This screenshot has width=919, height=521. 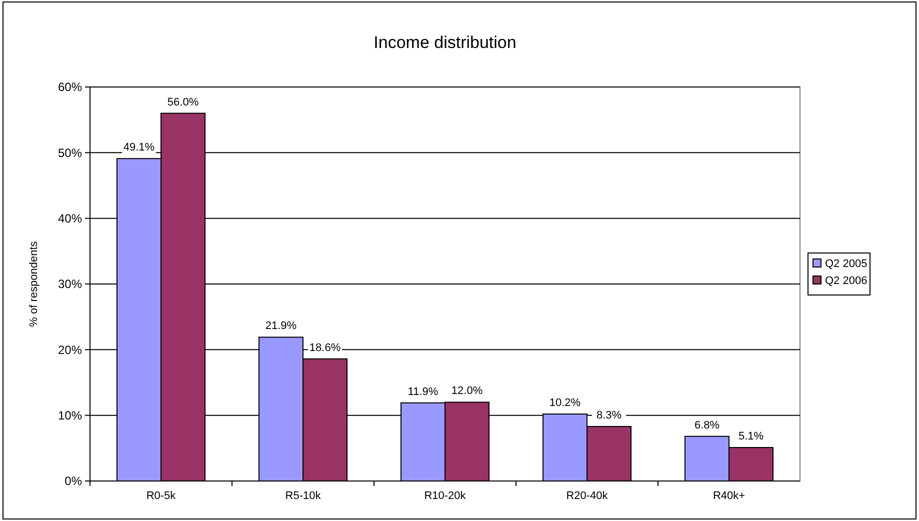 What do you see at coordinates (467, 391) in the screenshot?
I see `data-label: 12.0%` at bounding box center [467, 391].